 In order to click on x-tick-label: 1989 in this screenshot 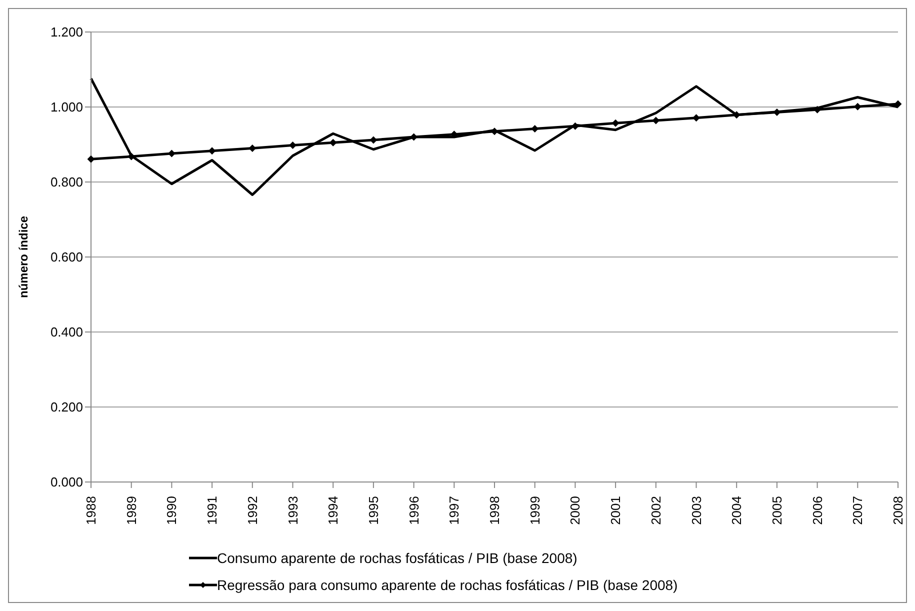, I will do `click(131, 510)`.